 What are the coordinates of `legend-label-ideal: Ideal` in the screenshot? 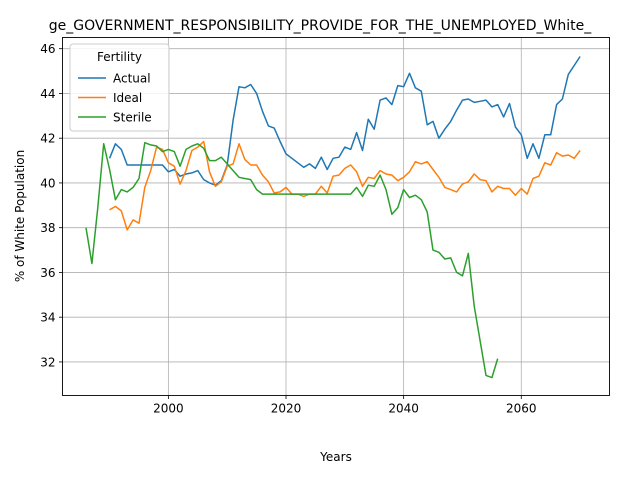 It's located at (127, 98).